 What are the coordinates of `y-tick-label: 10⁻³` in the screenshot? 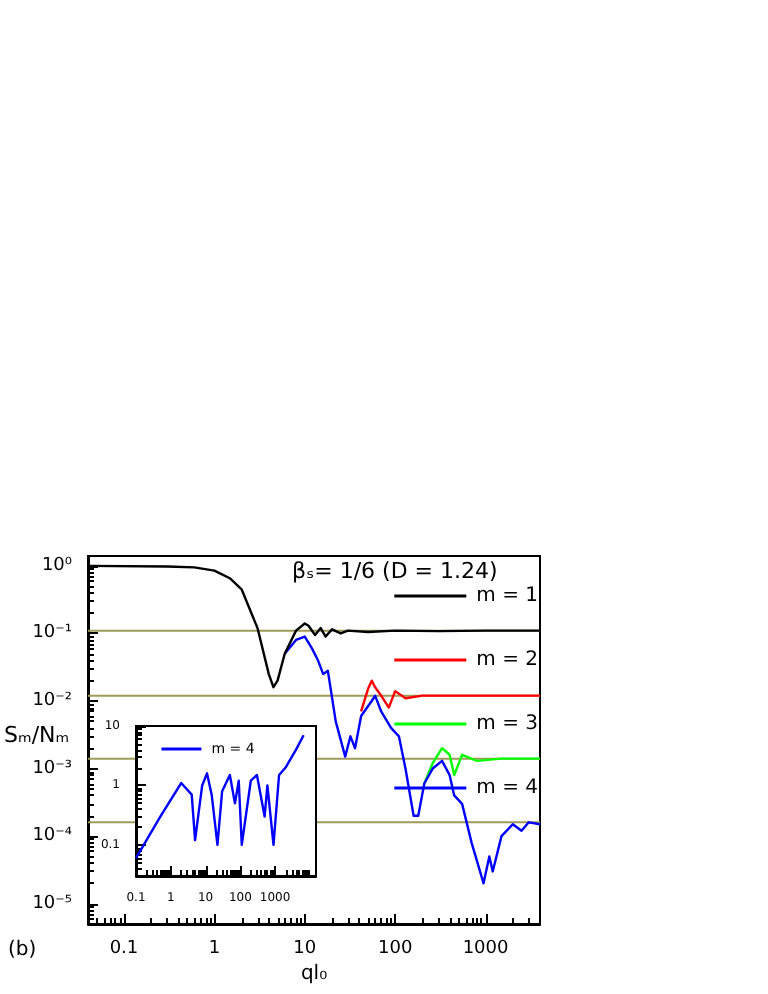 It's located at (52, 768).